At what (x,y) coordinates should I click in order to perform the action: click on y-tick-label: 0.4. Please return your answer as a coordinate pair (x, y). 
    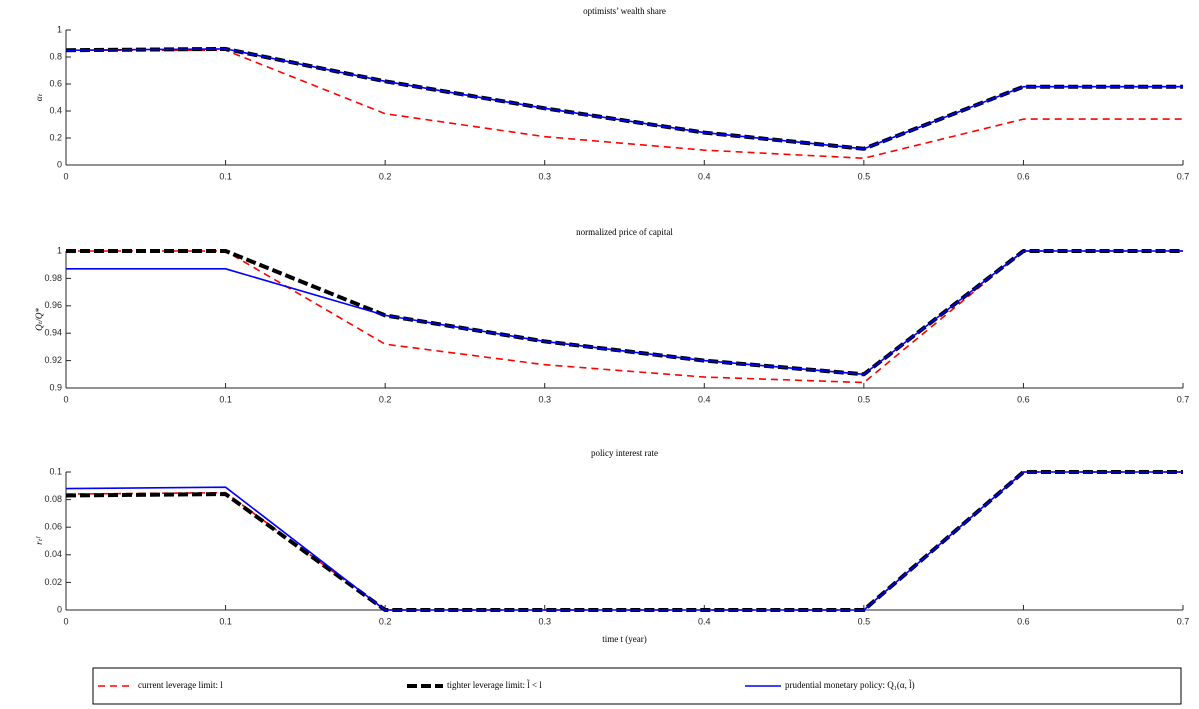
    Looking at the image, I should click on (55, 110).